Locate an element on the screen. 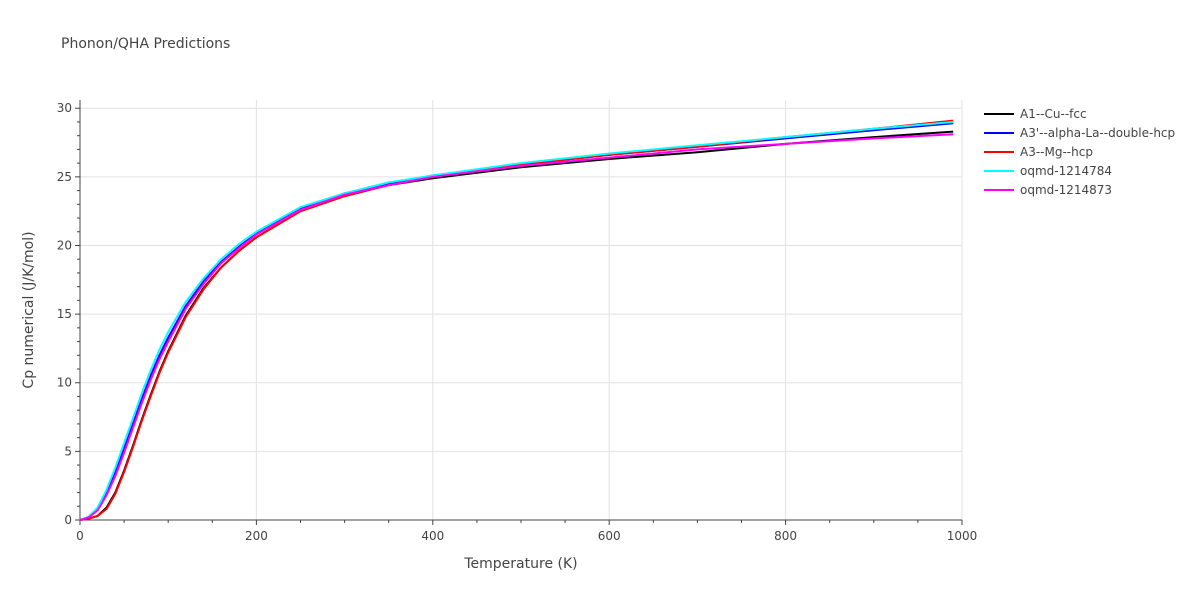  y-tick-label: 15 is located at coordinates (64, 314).